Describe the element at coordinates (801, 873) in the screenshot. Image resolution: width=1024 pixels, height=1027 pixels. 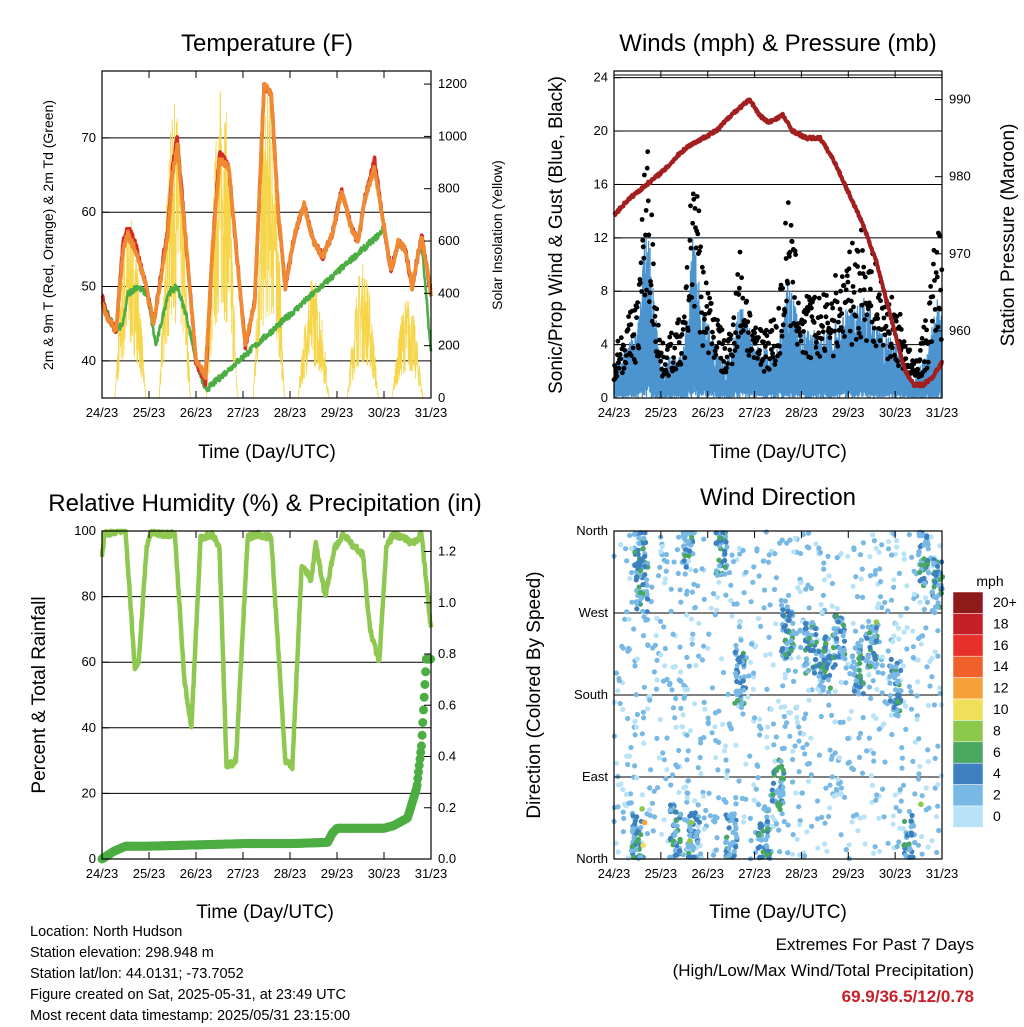
I see `wind-direction-xtick-label: 28/23` at that location.